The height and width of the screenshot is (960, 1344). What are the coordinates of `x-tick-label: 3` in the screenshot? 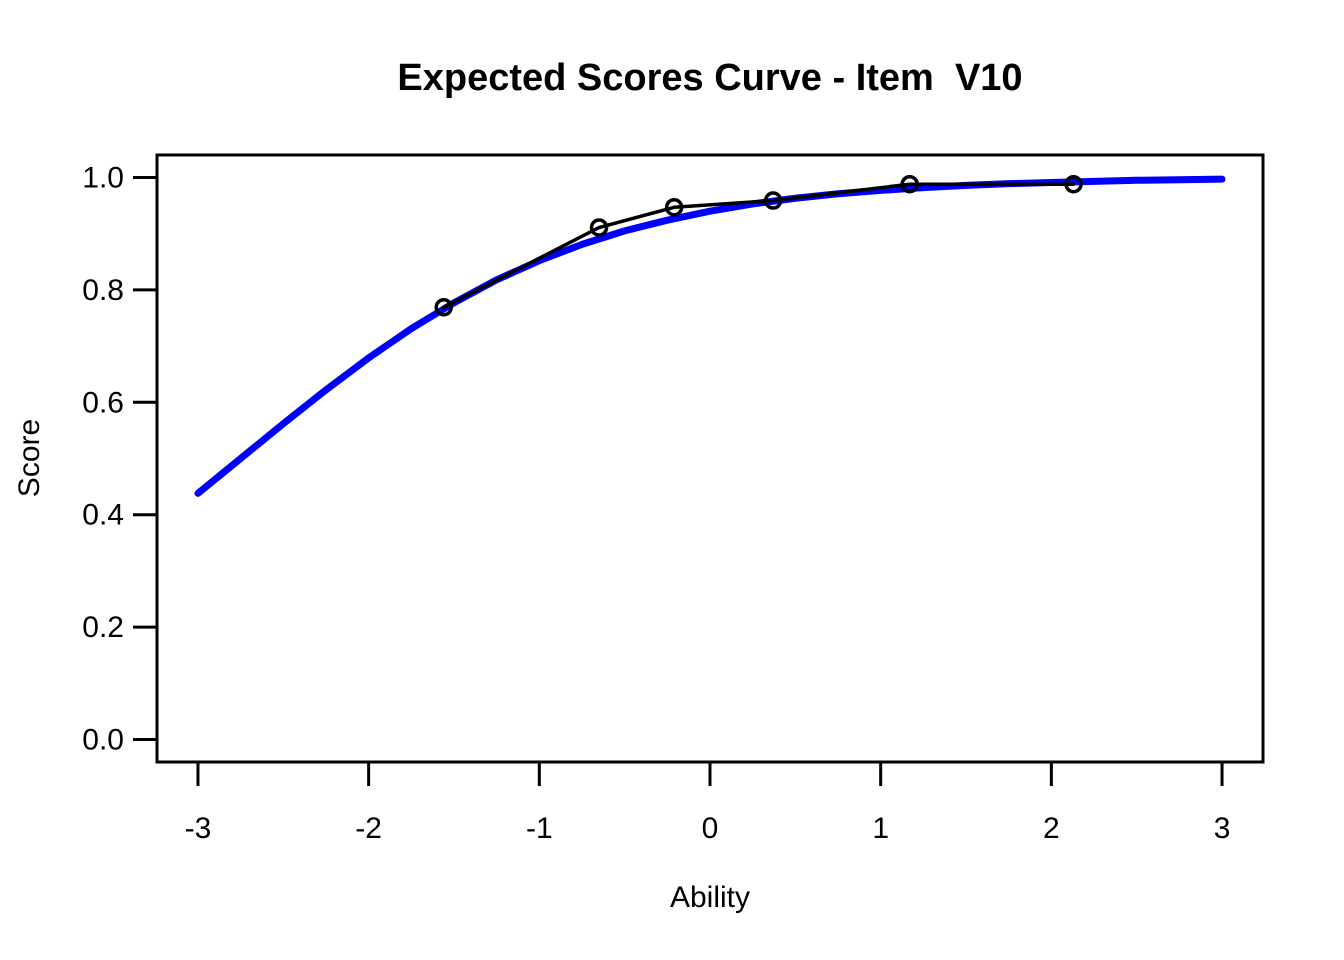 It's located at (1222, 828).